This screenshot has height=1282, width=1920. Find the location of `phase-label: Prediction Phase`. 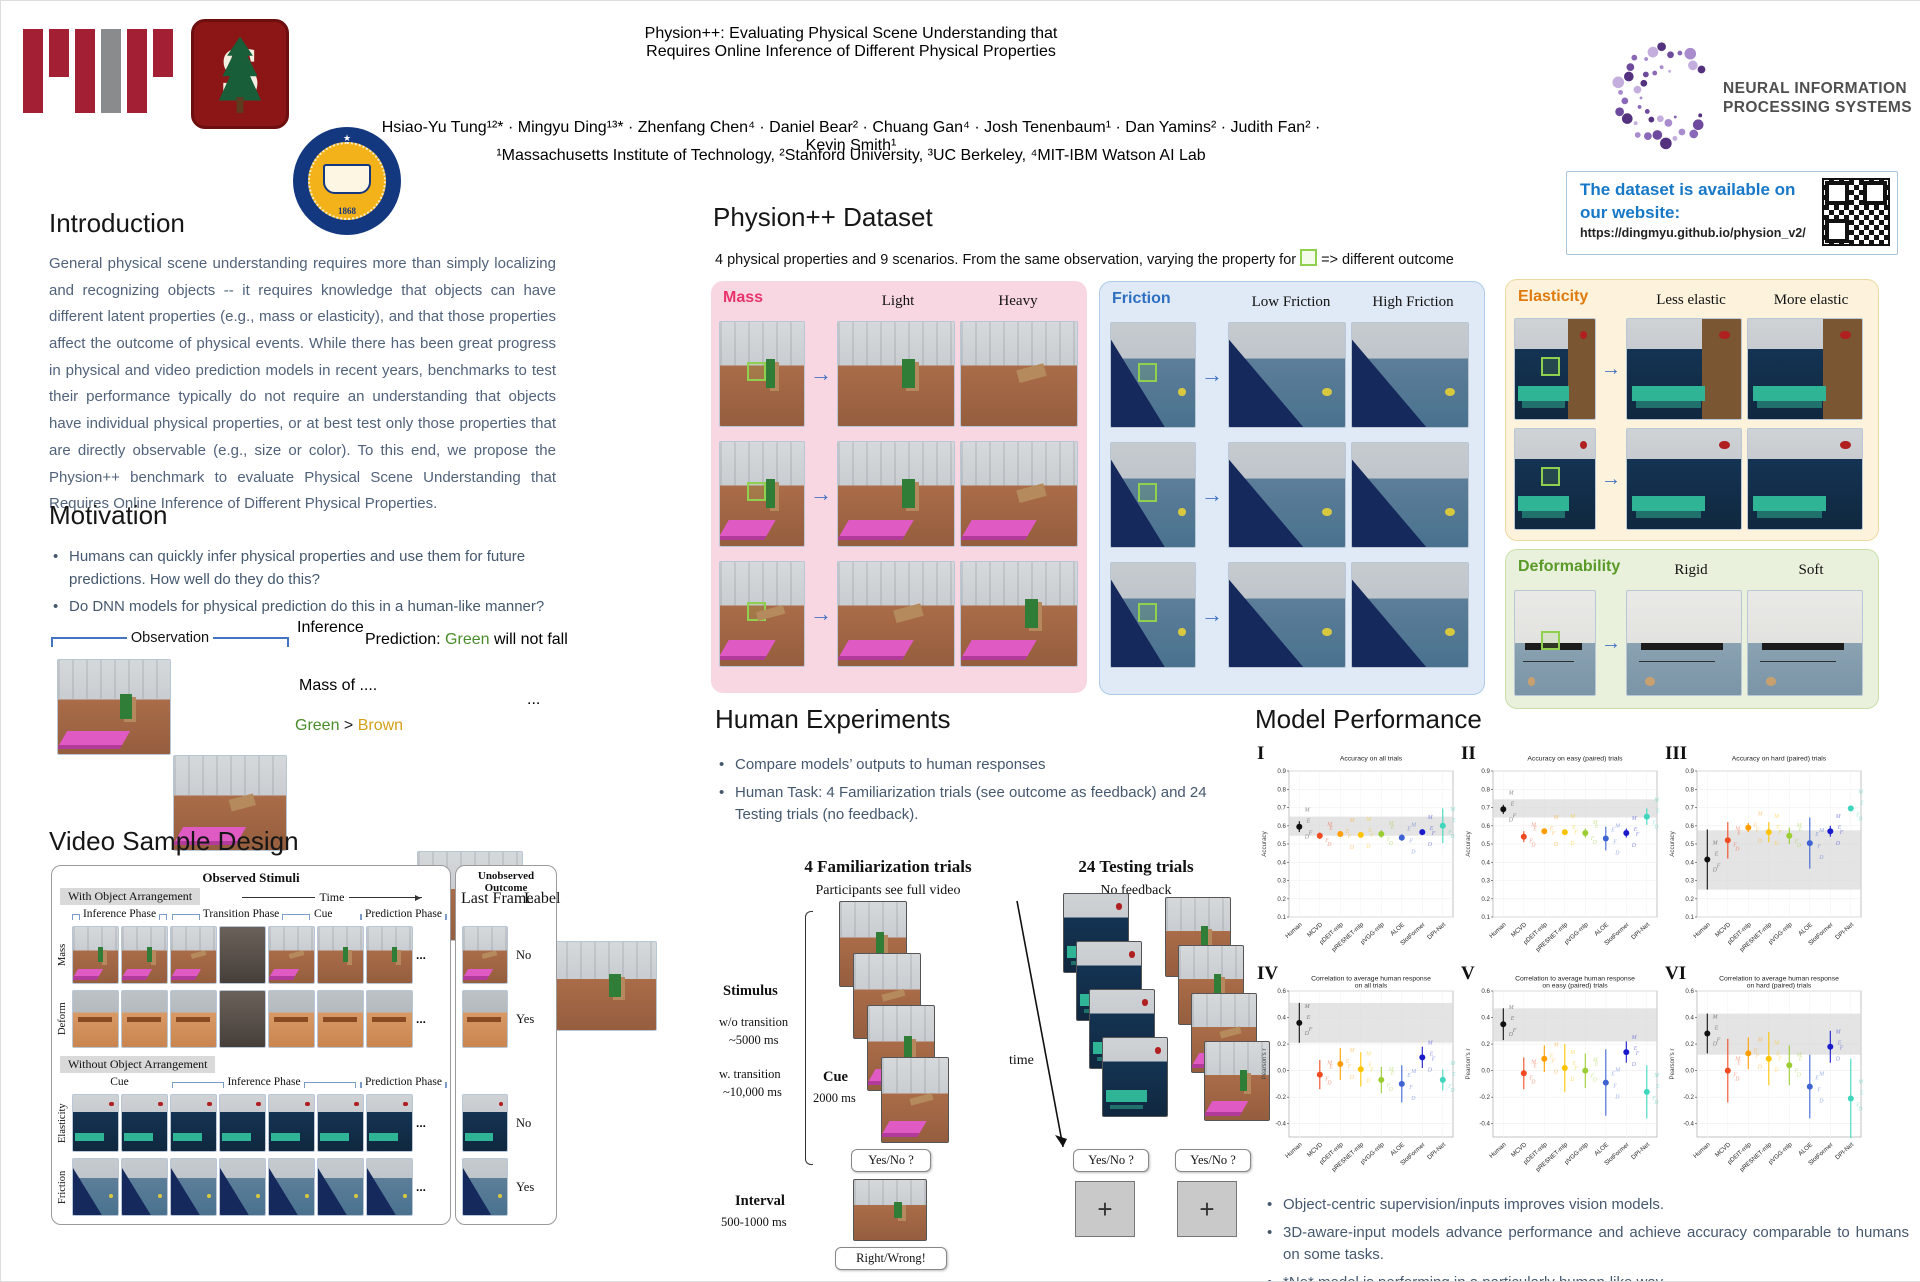

phase-label: Prediction Phase is located at coordinates (402, 914).